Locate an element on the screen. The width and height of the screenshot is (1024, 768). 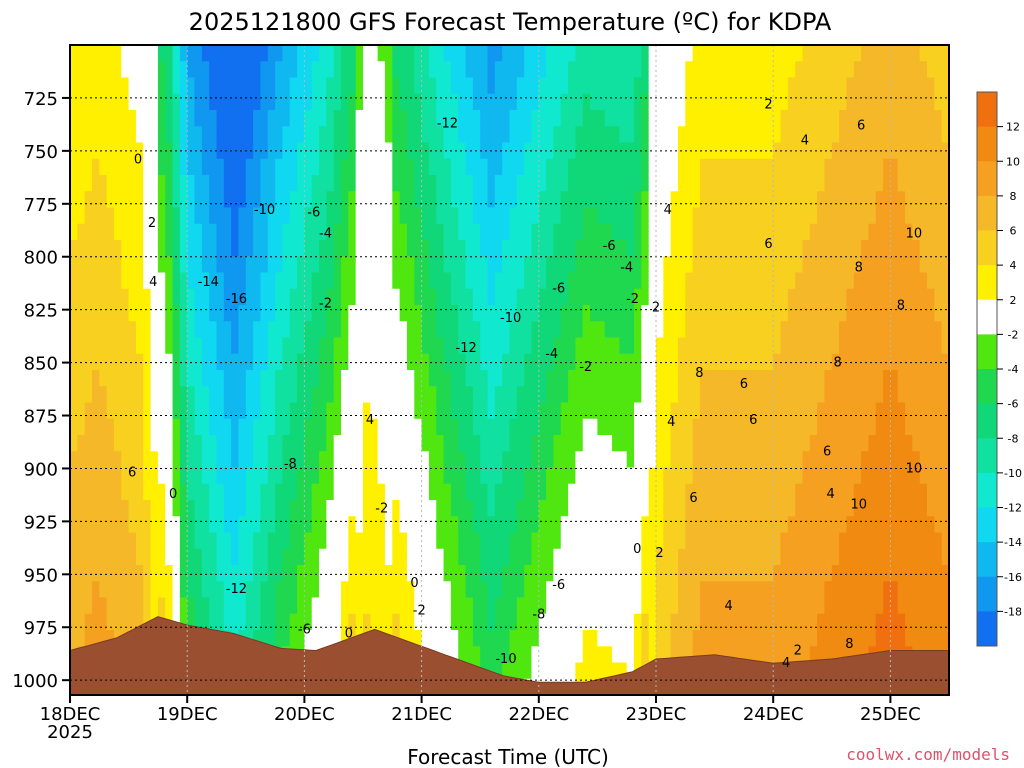
colorbar-label: 6 is located at coordinates (1013, 231).